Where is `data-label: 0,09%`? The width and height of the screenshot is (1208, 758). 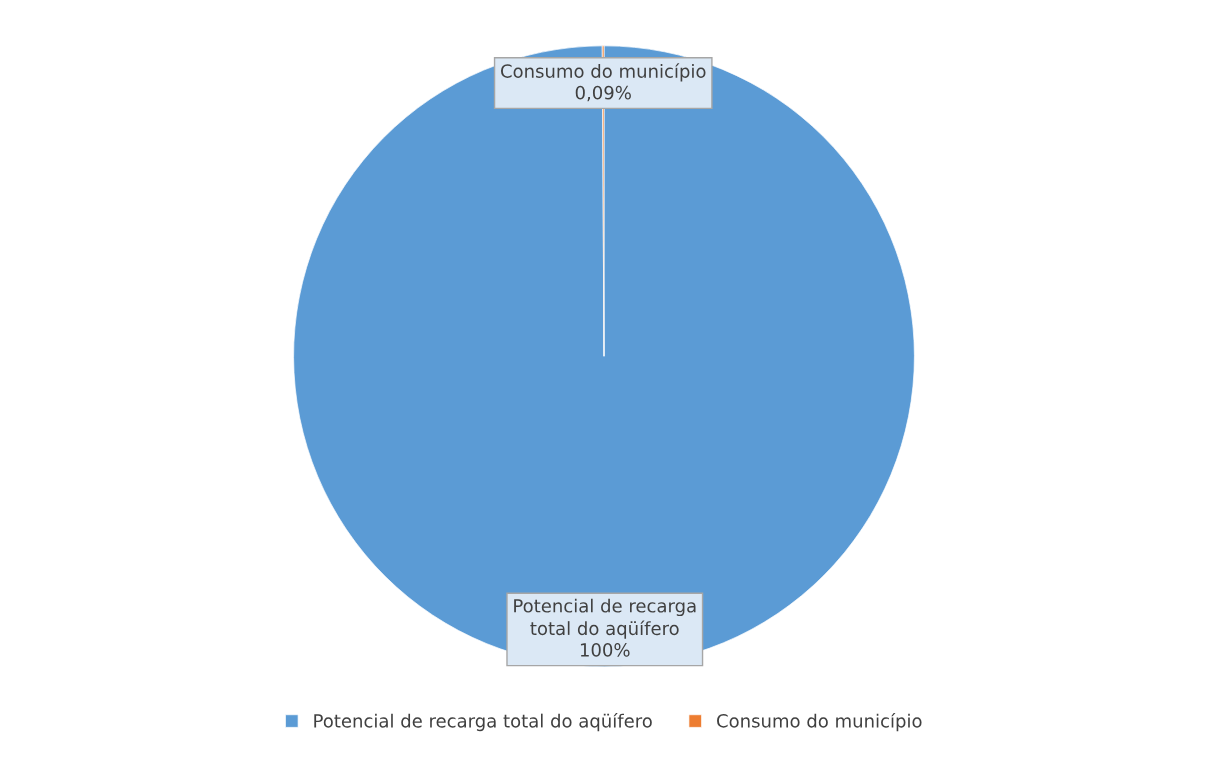 data-label: 0,09% is located at coordinates (603, 93).